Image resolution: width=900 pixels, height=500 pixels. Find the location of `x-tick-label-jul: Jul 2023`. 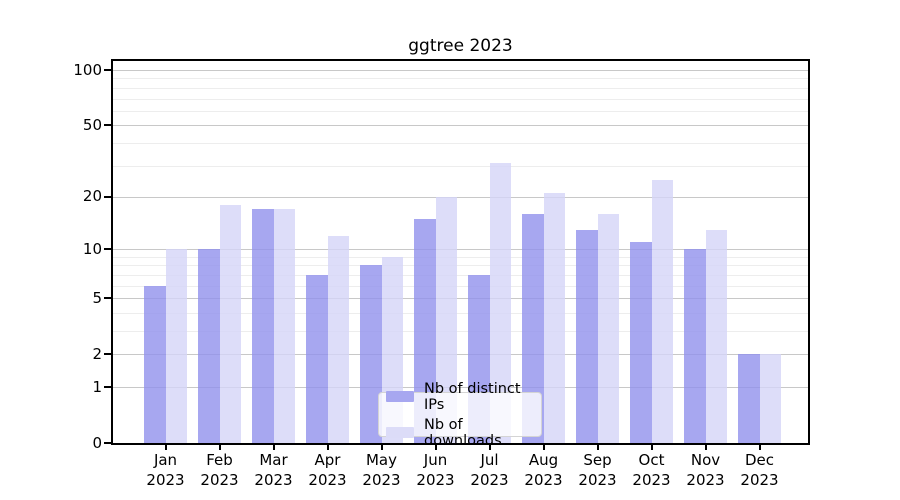

x-tick-label-jul: Jul 2023 is located at coordinates (489, 470).